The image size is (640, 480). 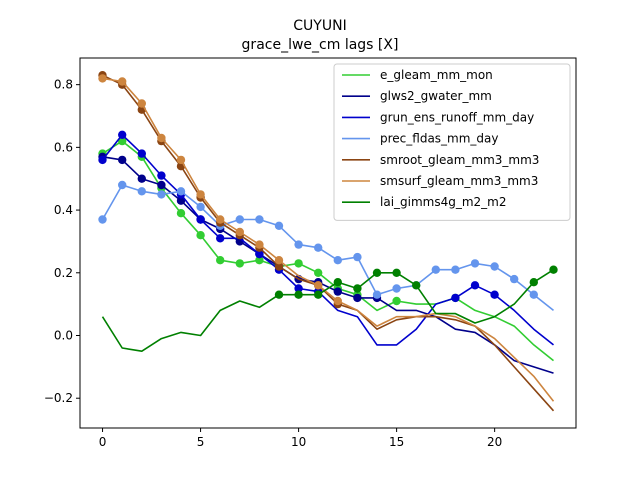 I want to click on legend-label: e_gleam_mm_mon, so click(x=436, y=75).